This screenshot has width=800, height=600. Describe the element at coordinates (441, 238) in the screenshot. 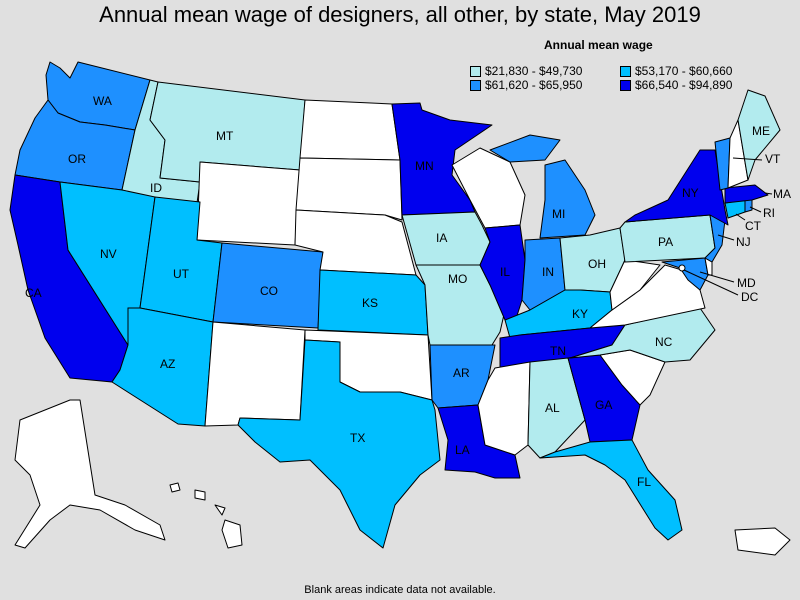

I see `label-IA: IA` at that location.